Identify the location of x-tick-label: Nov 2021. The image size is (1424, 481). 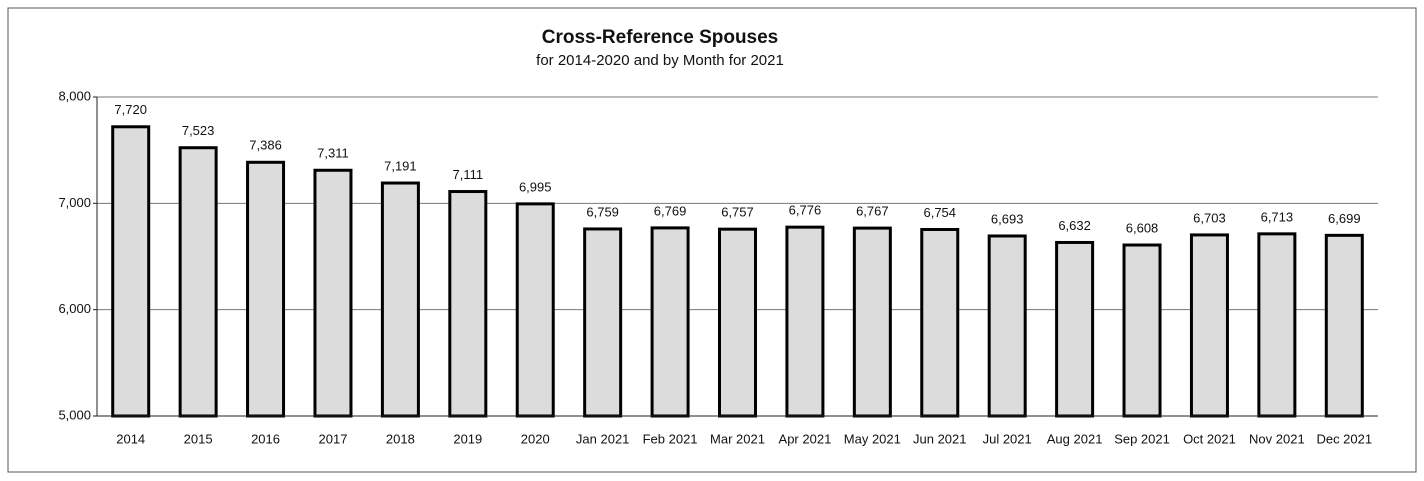
(1277, 438).